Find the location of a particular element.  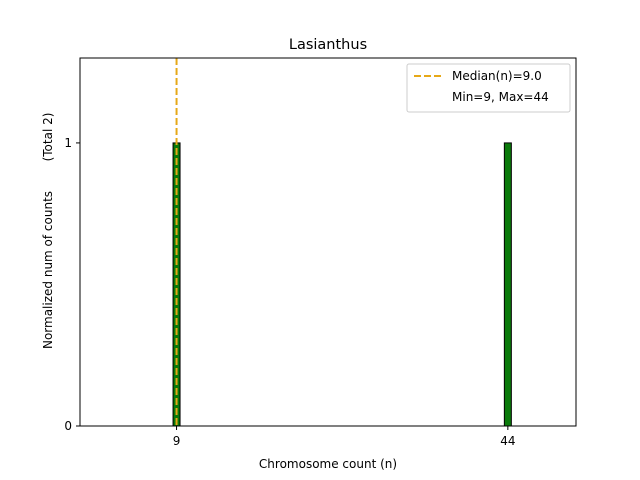

y-ticks: 01 is located at coordinates (72, 284).